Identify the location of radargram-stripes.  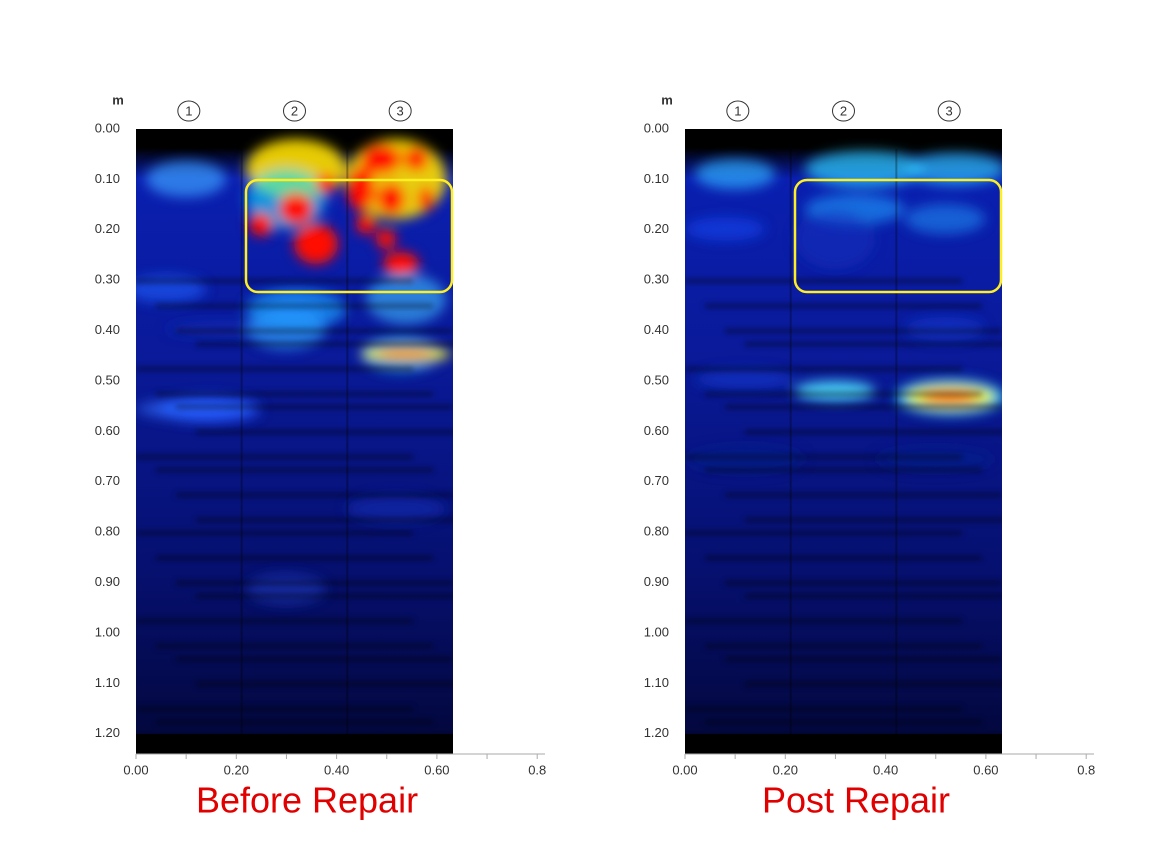
(294, 501).